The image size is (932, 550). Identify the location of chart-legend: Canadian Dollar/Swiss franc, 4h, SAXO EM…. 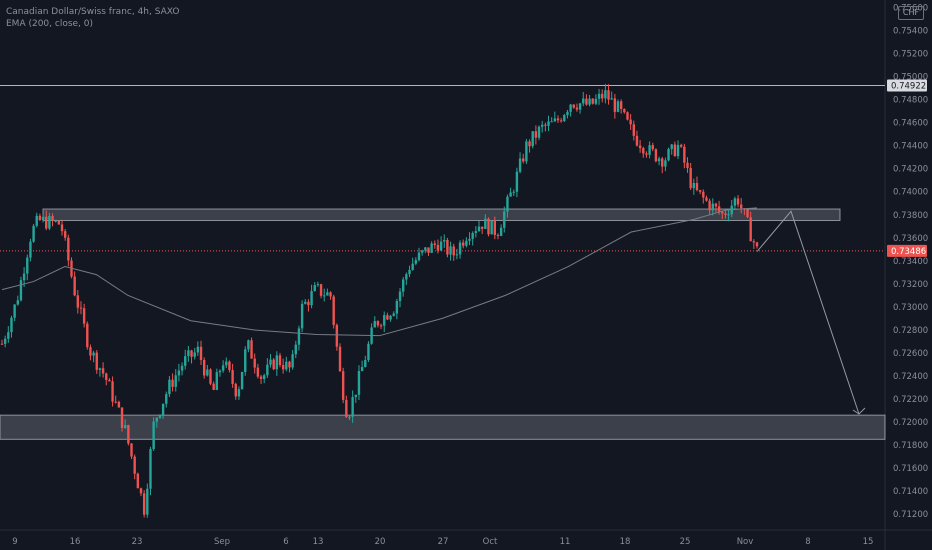
(92, 18).